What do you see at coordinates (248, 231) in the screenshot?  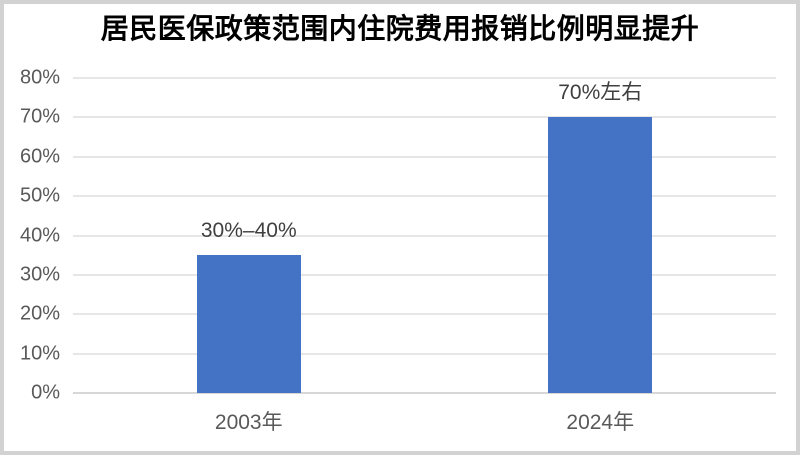 I see `bar-value-label: 30%–40%` at bounding box center [248, 231].